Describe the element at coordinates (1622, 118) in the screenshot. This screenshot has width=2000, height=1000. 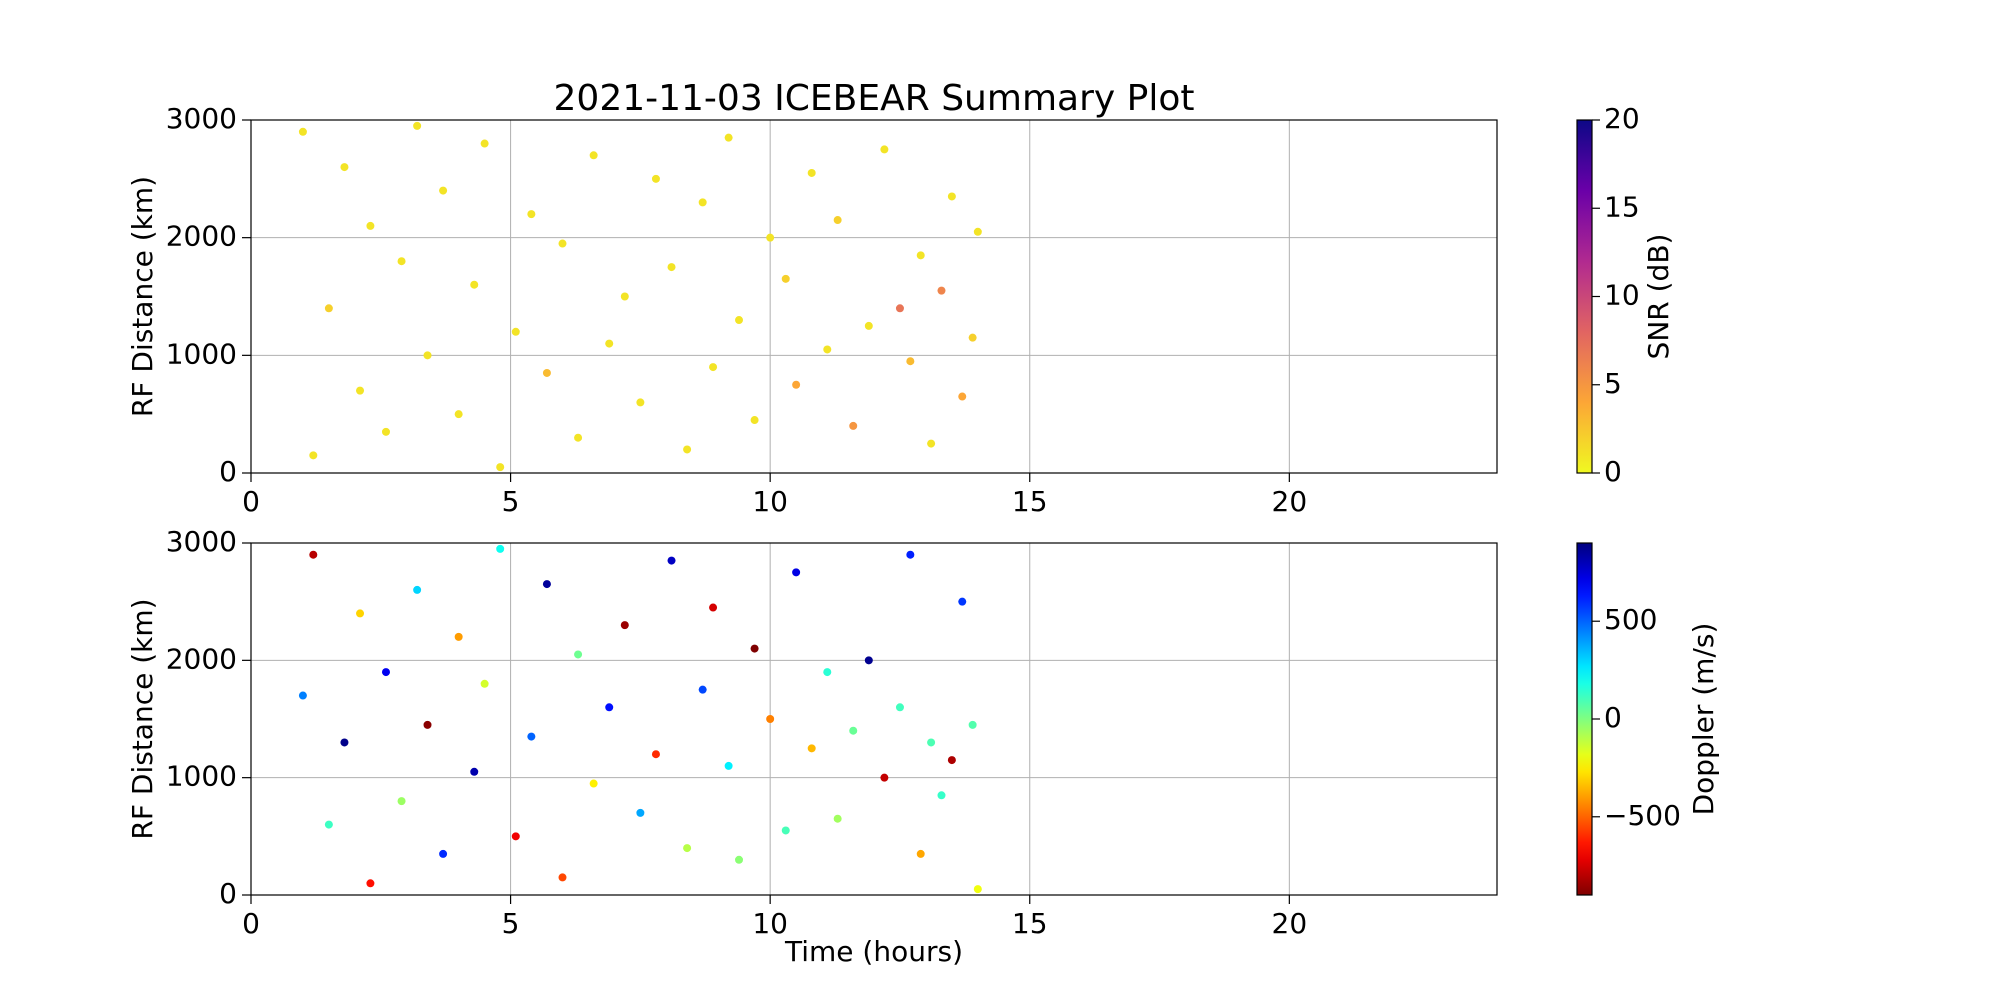
I see `colorbar-tick-label: 20` at that location.